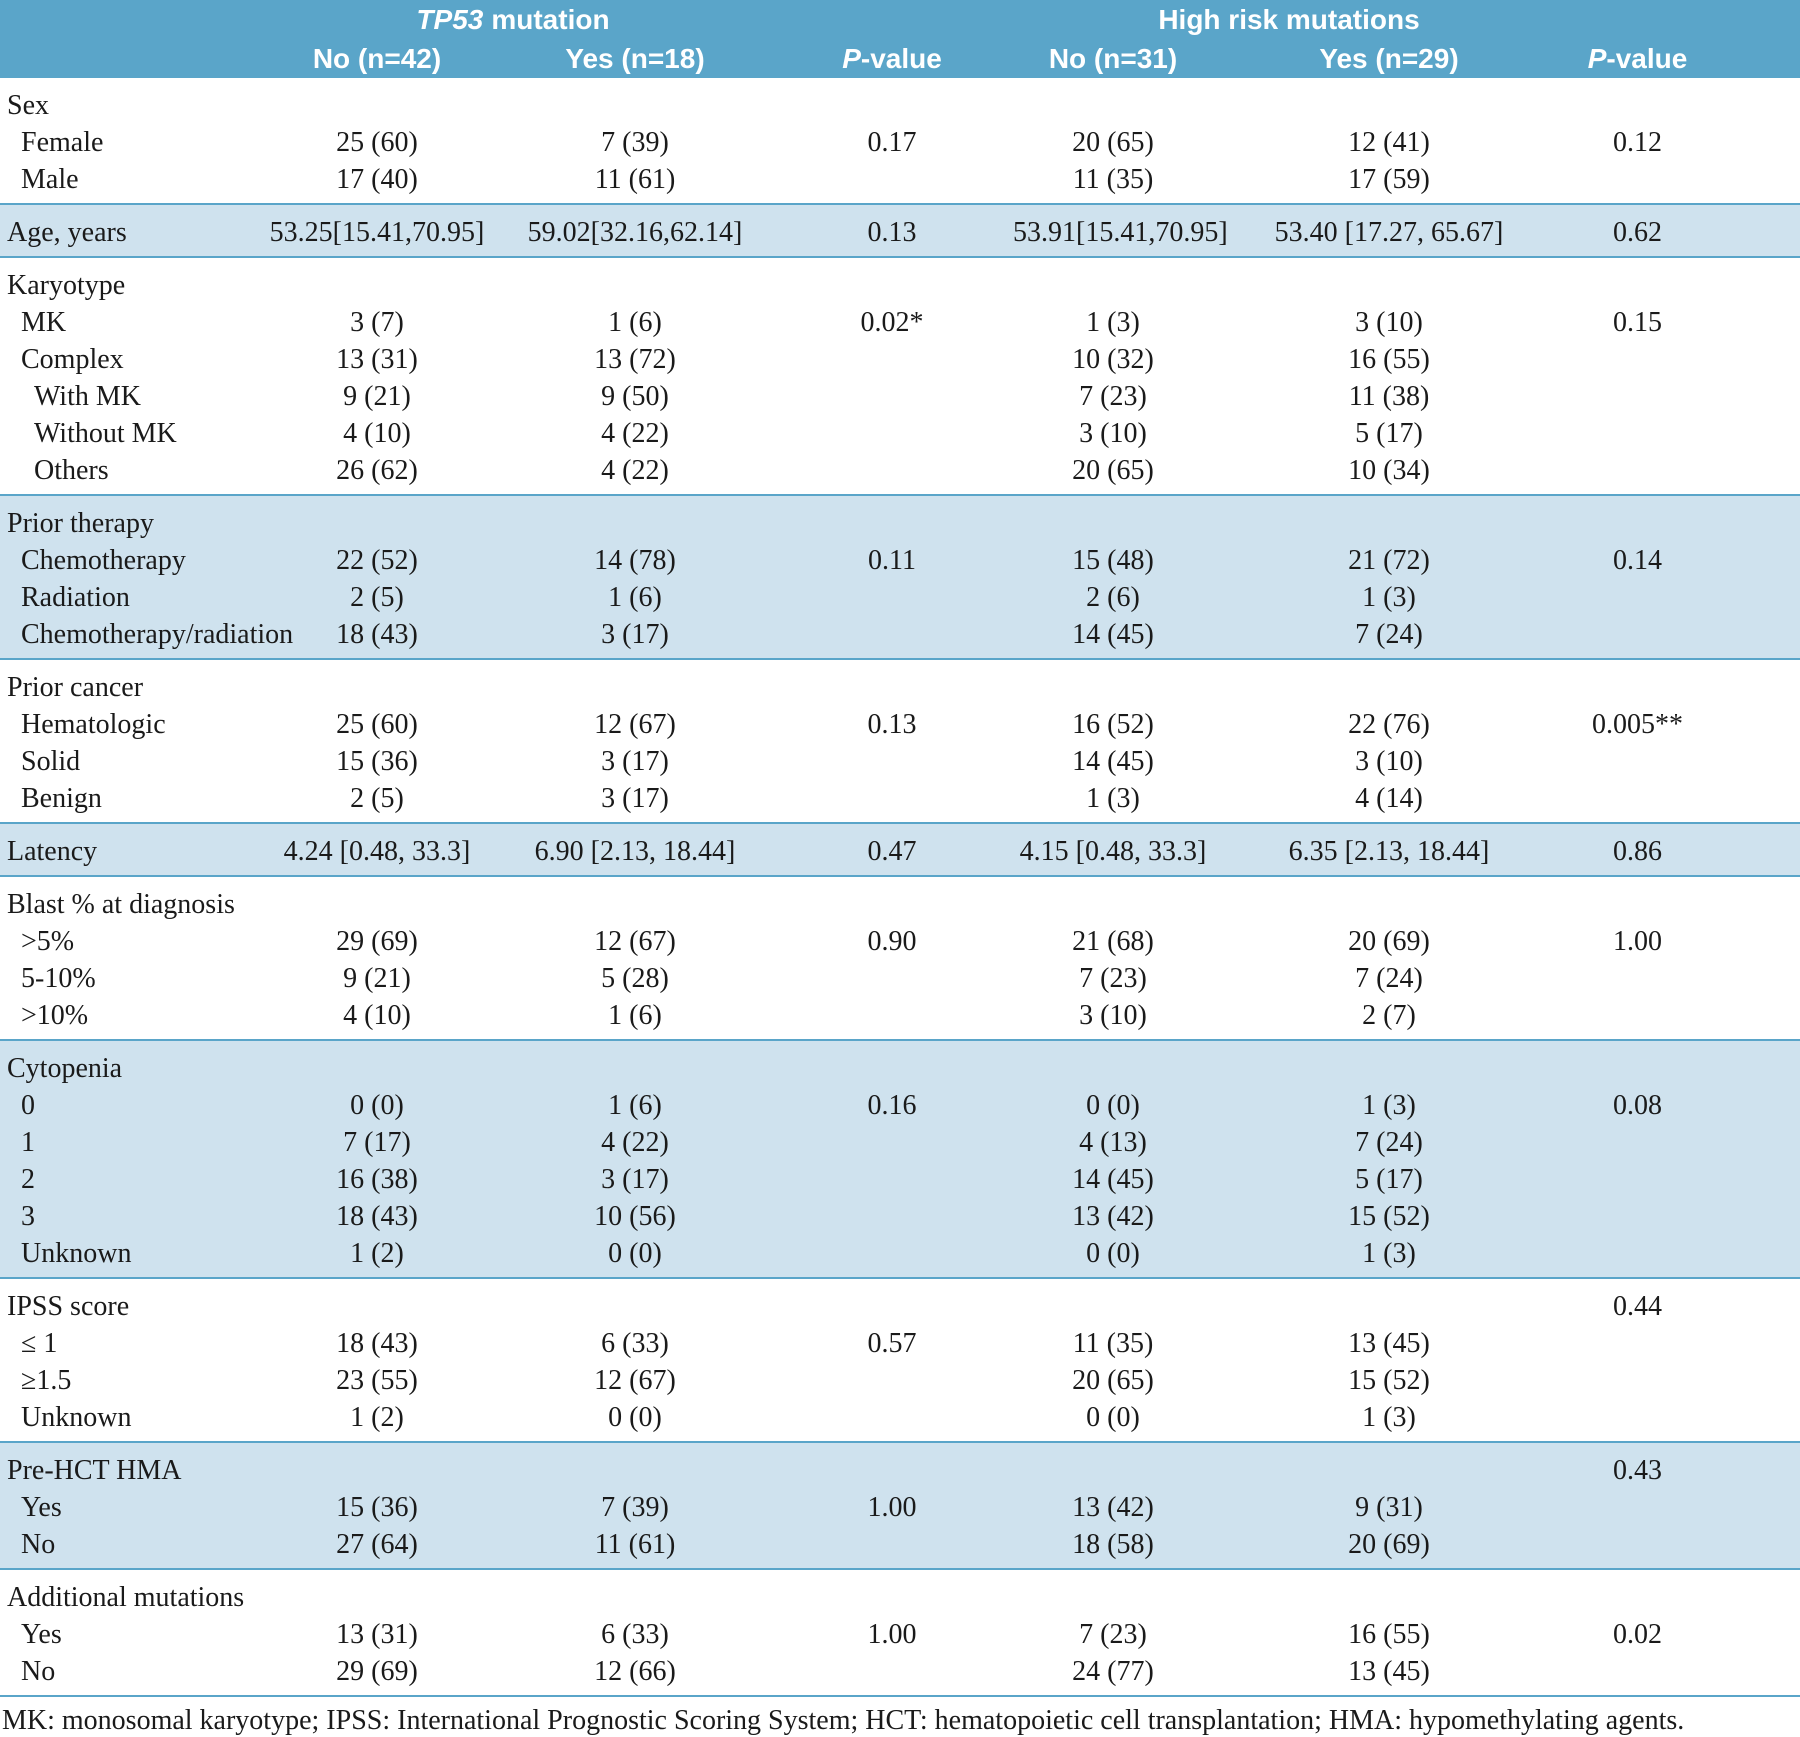 This screenshot has height=1737, width=1800. Describe the element at coordinates (377, 798) in the screenshot. I see `cell: 2 (5)` at that location.